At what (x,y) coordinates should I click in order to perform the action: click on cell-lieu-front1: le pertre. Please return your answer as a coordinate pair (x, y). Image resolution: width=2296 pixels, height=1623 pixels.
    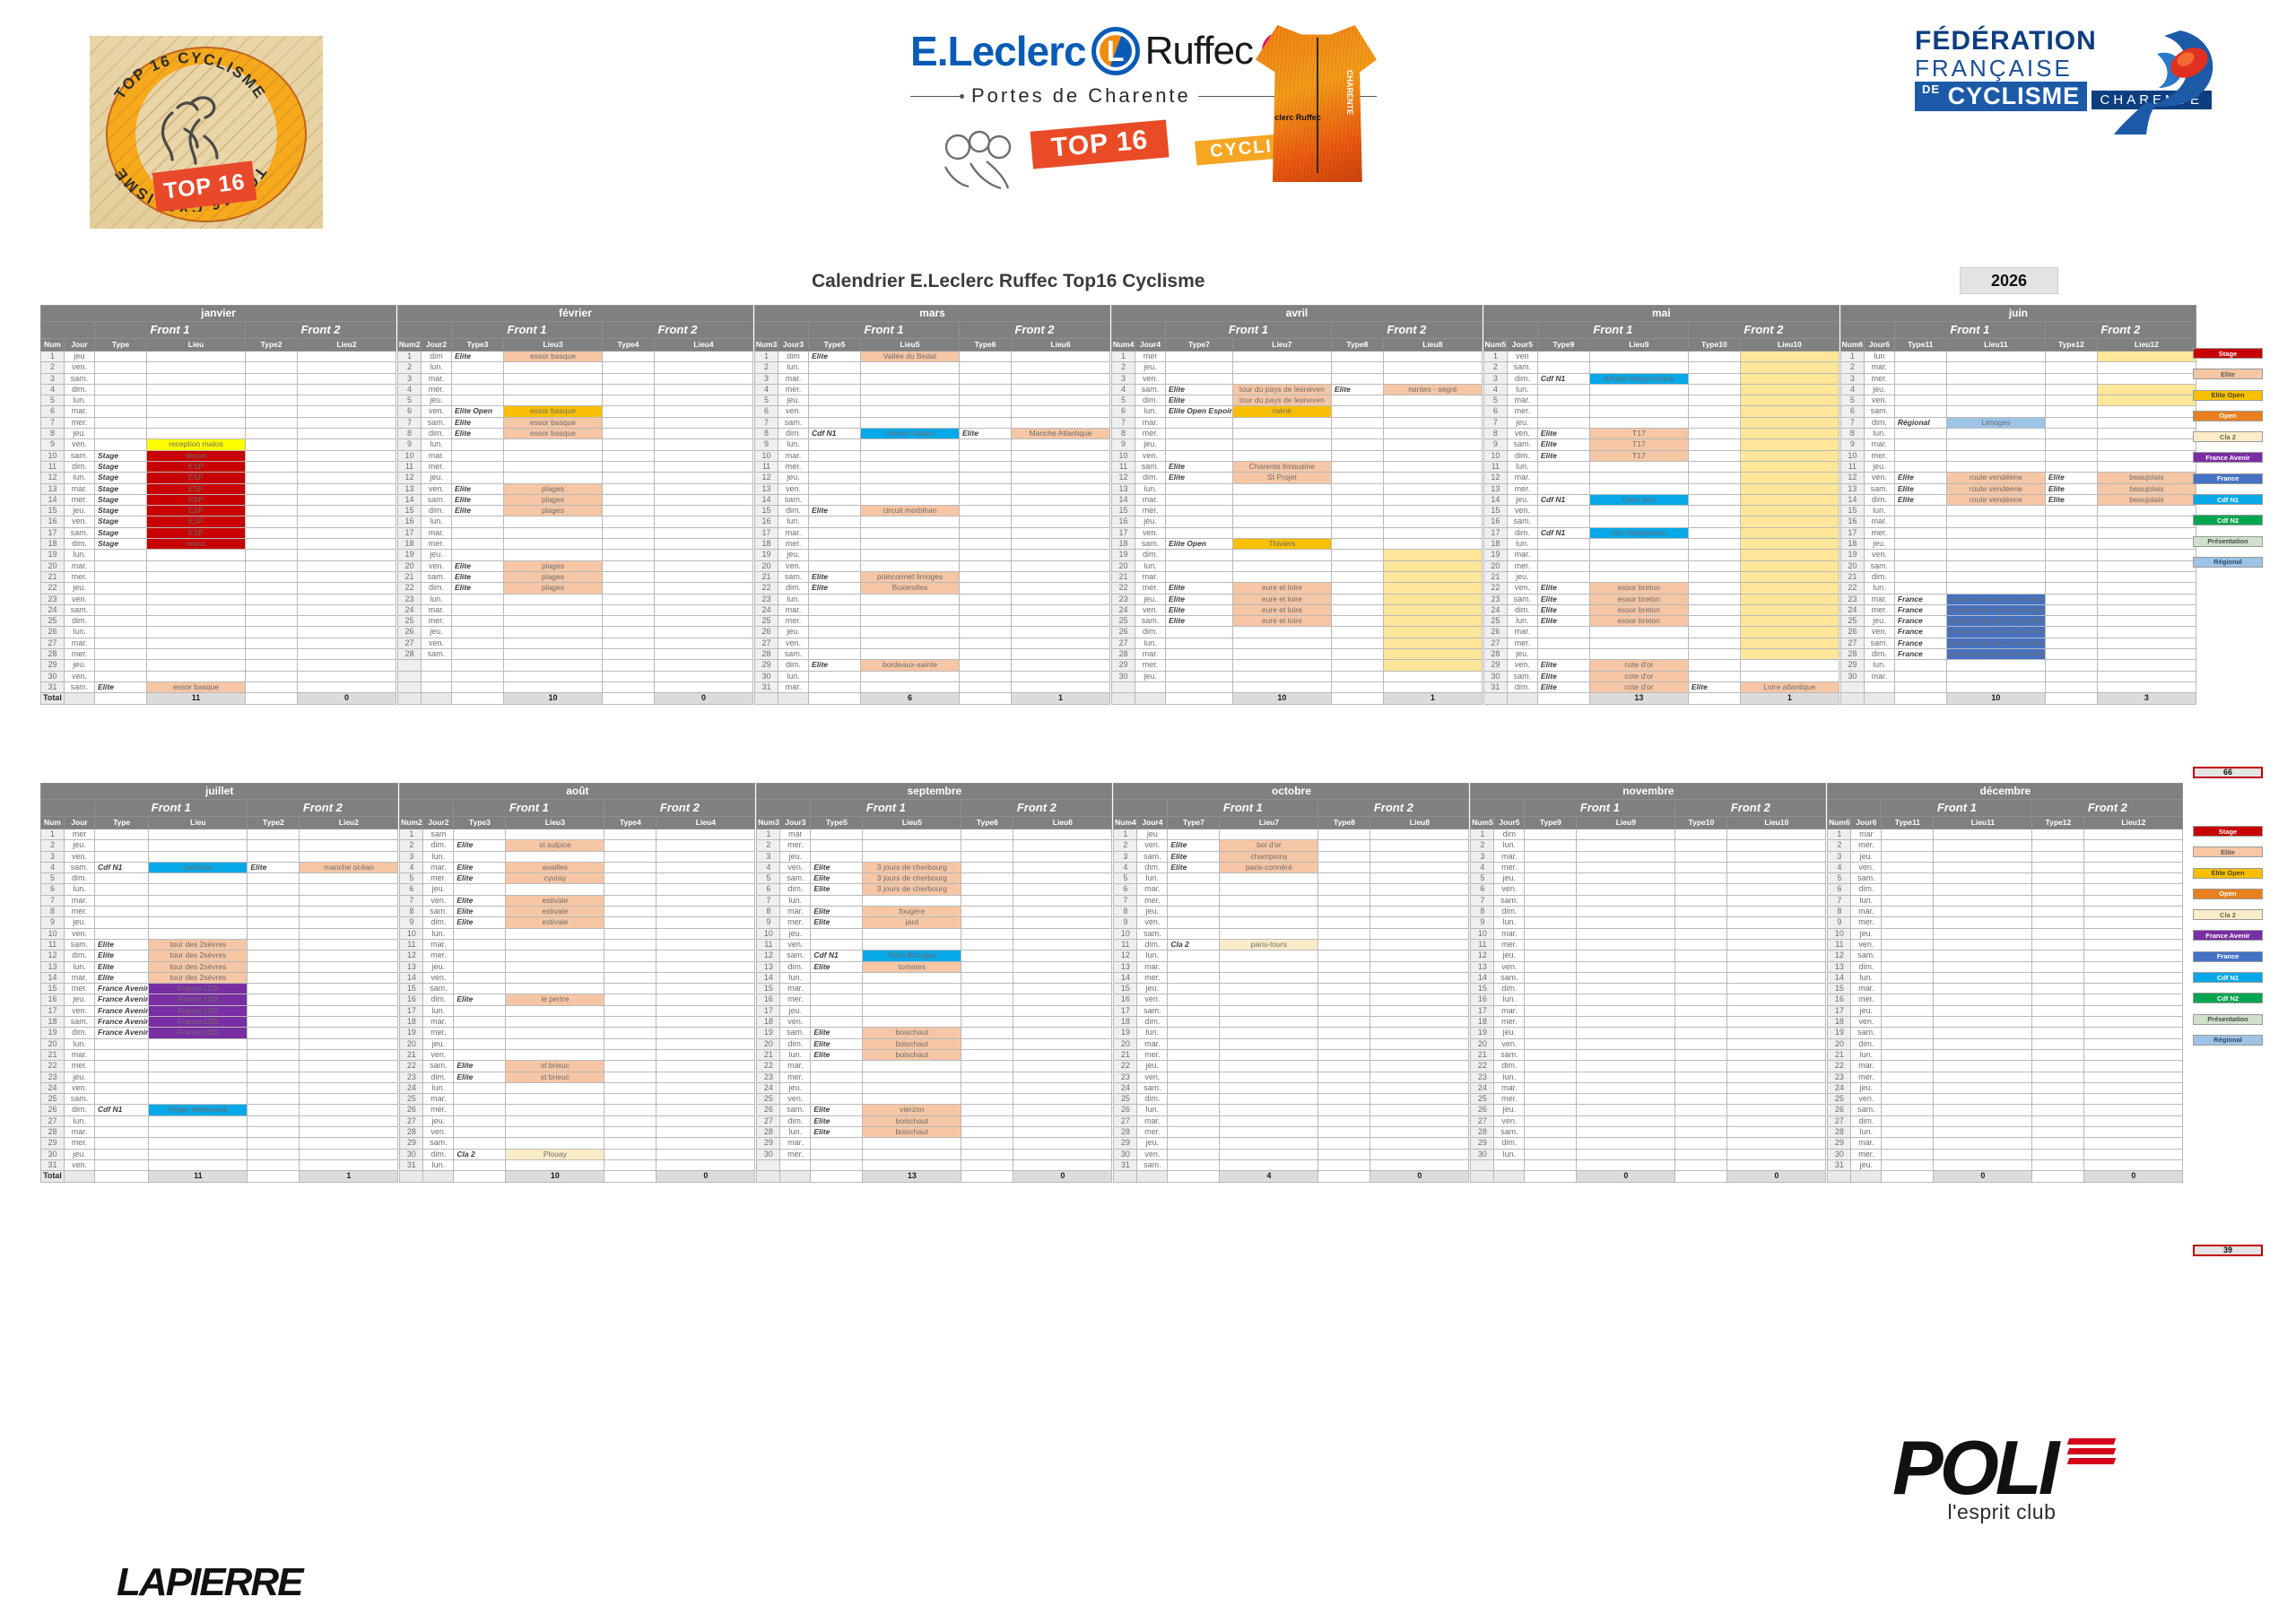
    Looking at the image, I should click on (555, 1000).